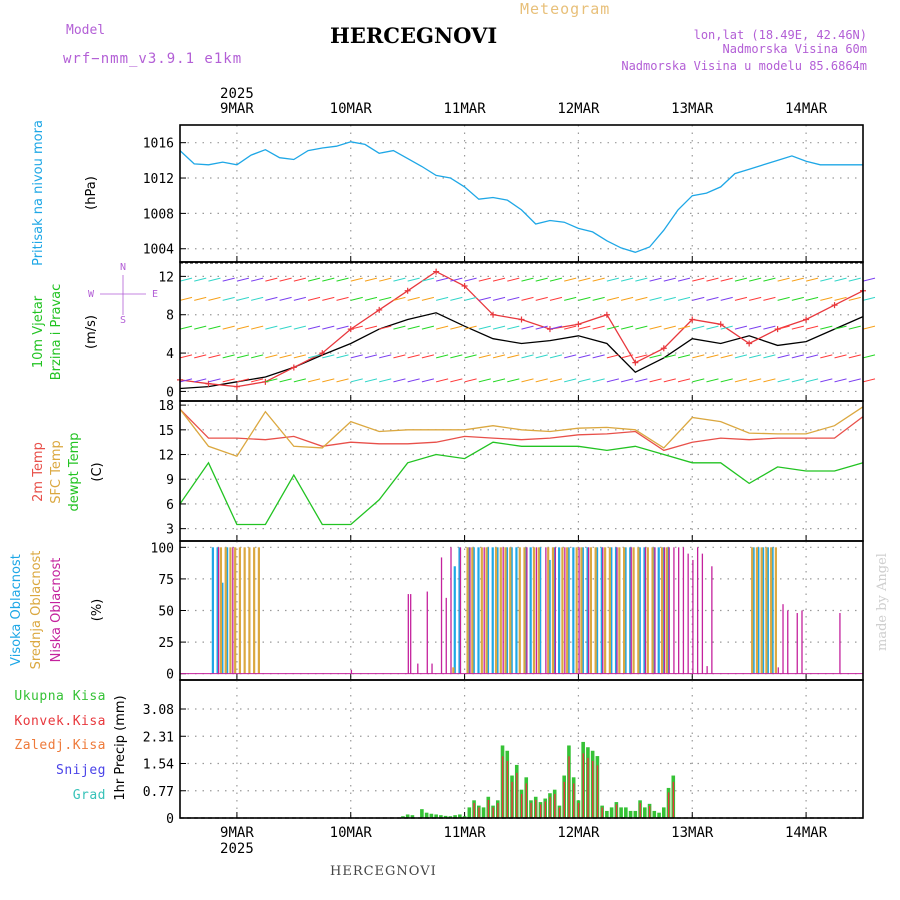  I want to click on compass-s: S, so click(123, 320).